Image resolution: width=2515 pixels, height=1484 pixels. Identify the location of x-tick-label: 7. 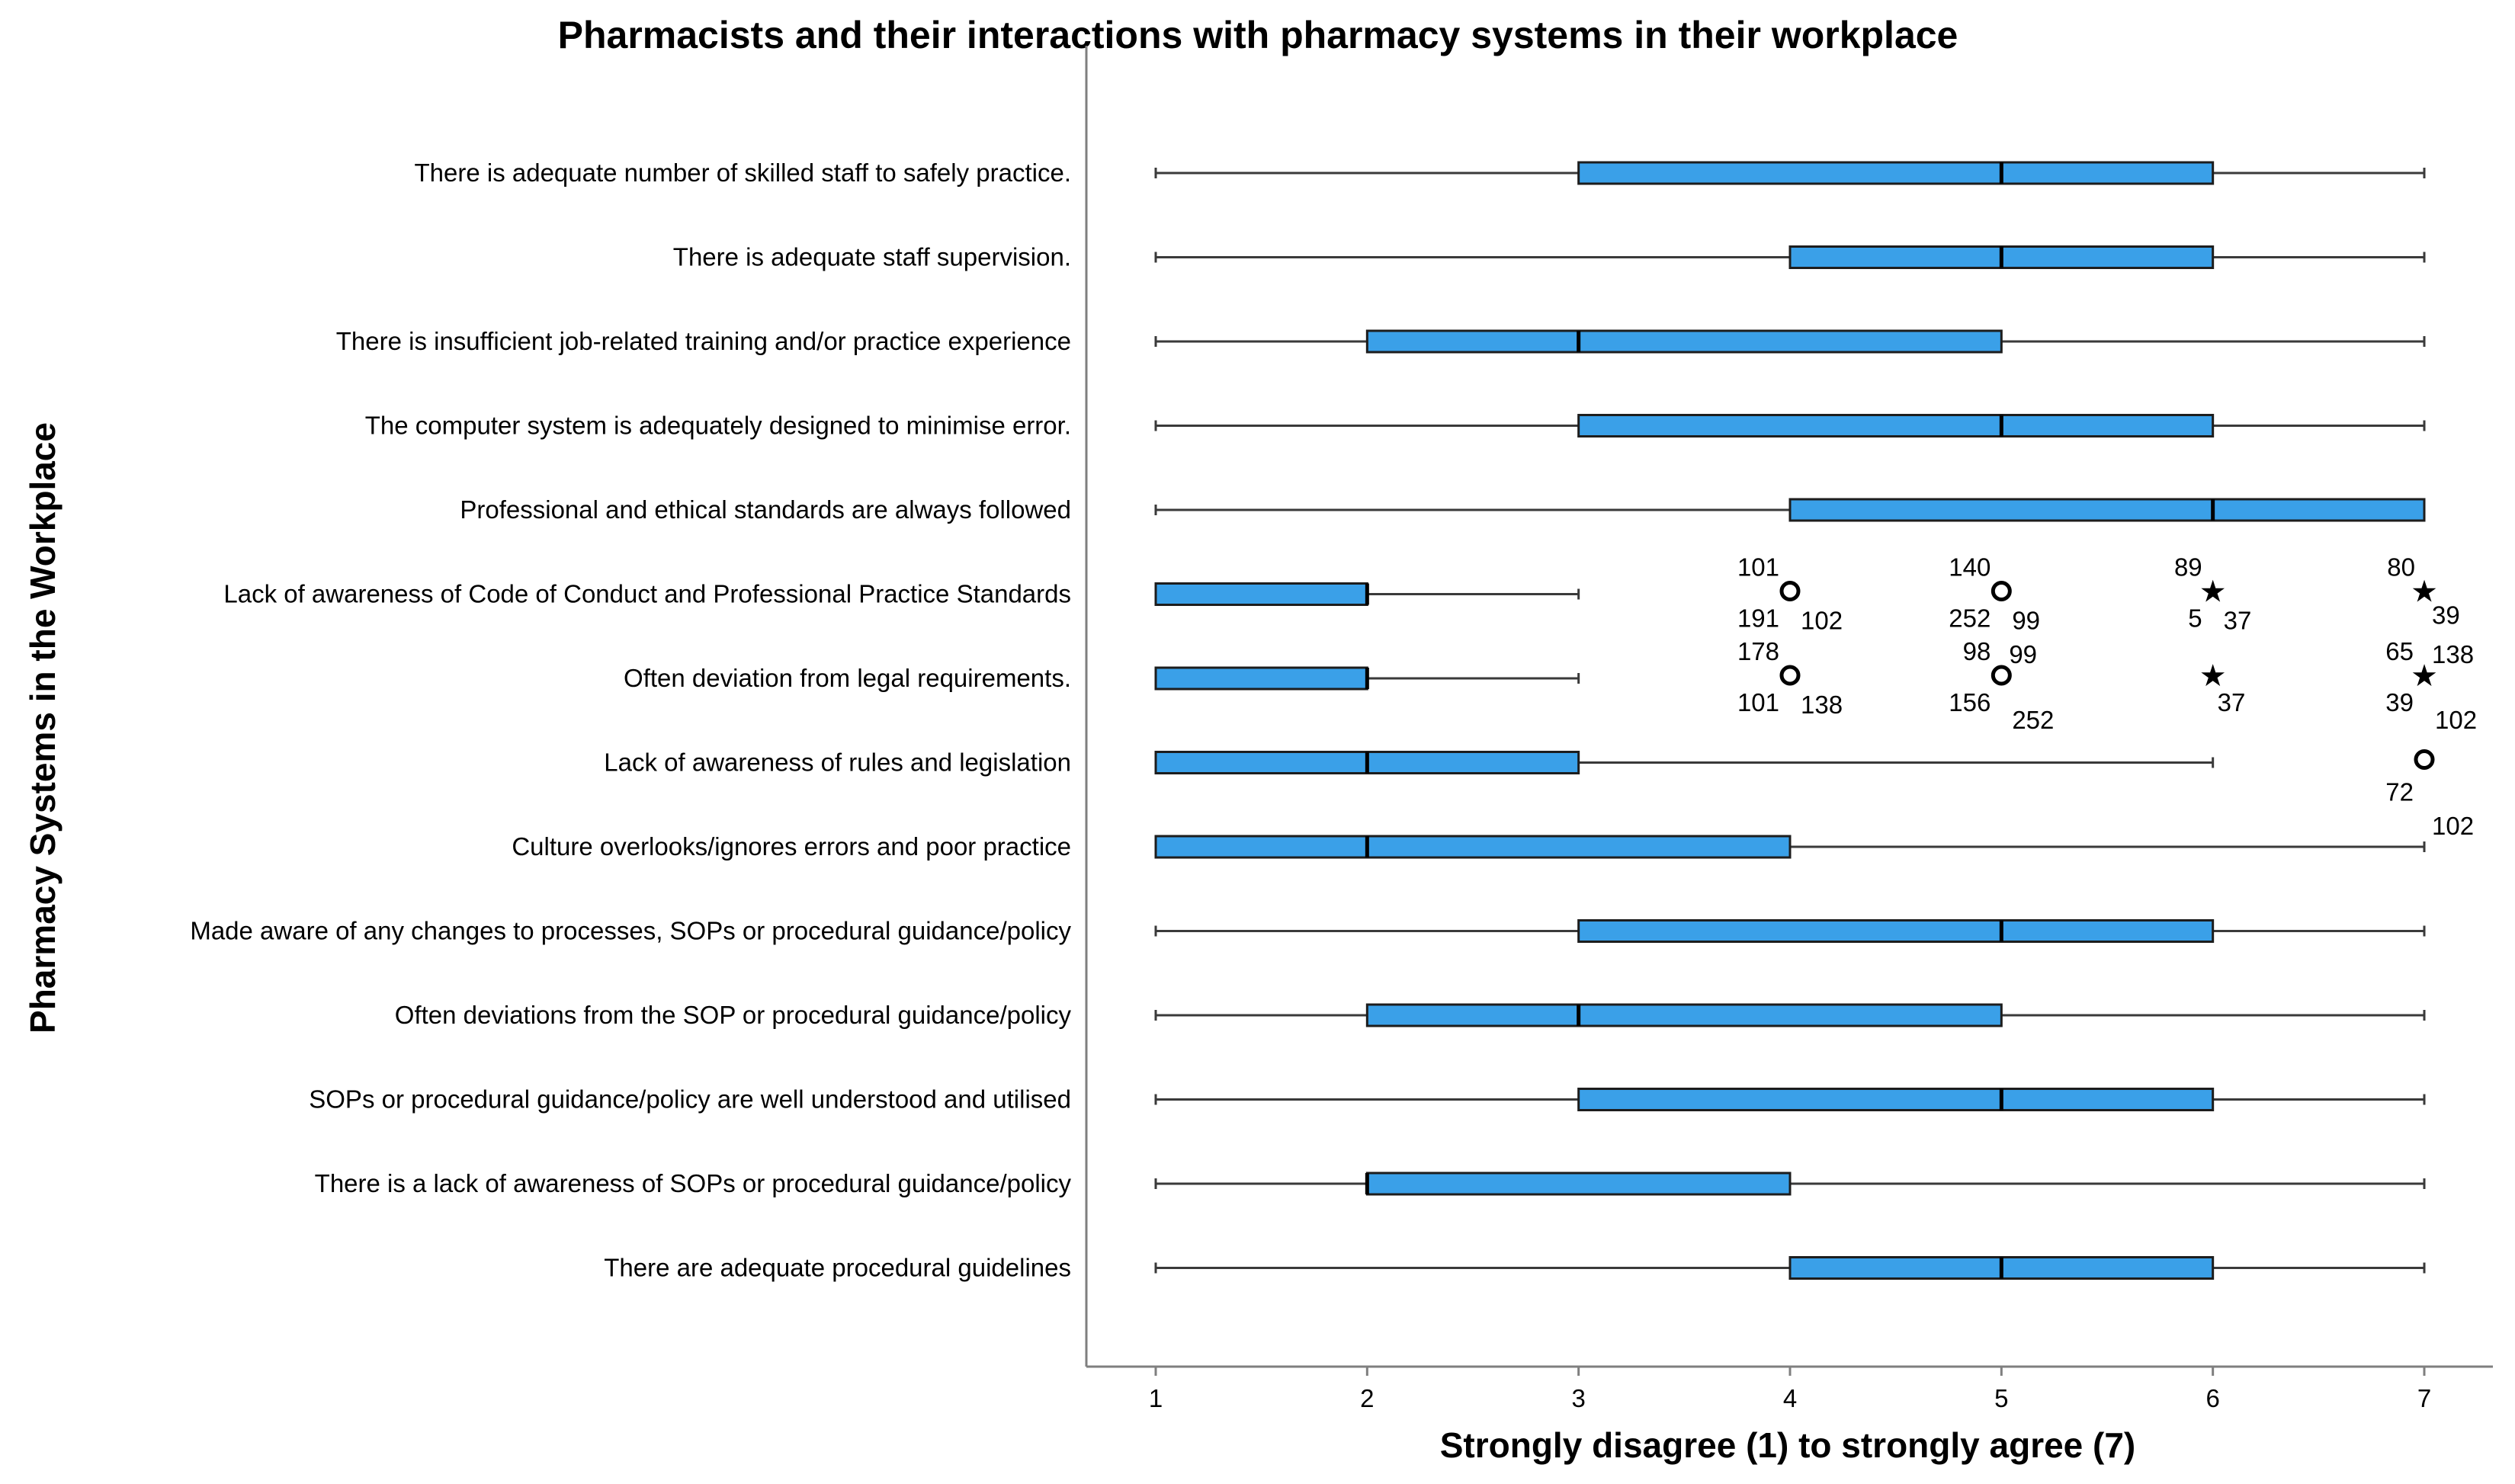
(2424, 1398).